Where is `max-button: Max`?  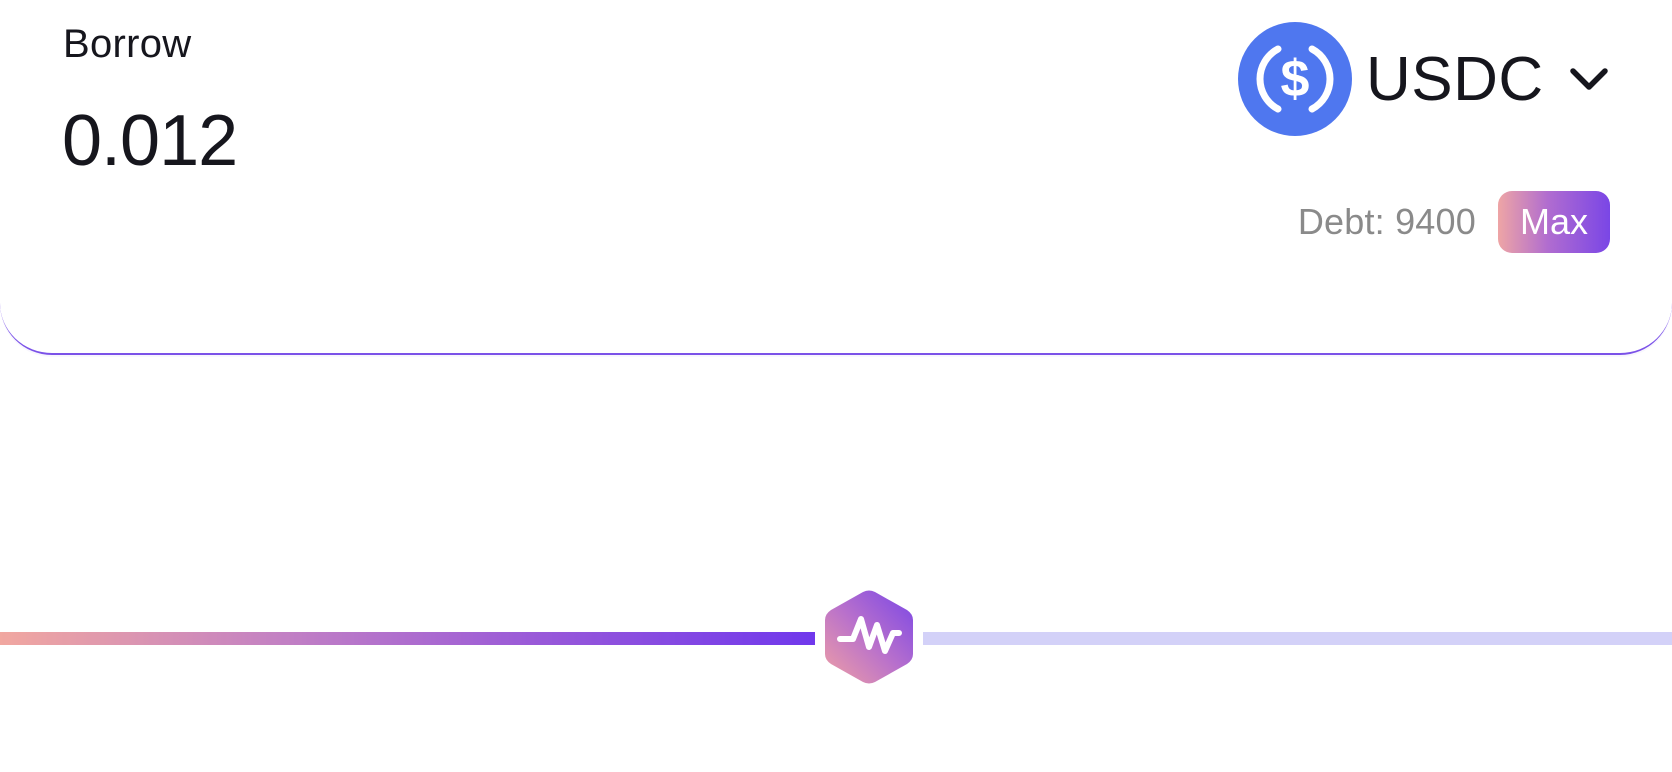 max-button: Max is located at coordinates (1553, 222).